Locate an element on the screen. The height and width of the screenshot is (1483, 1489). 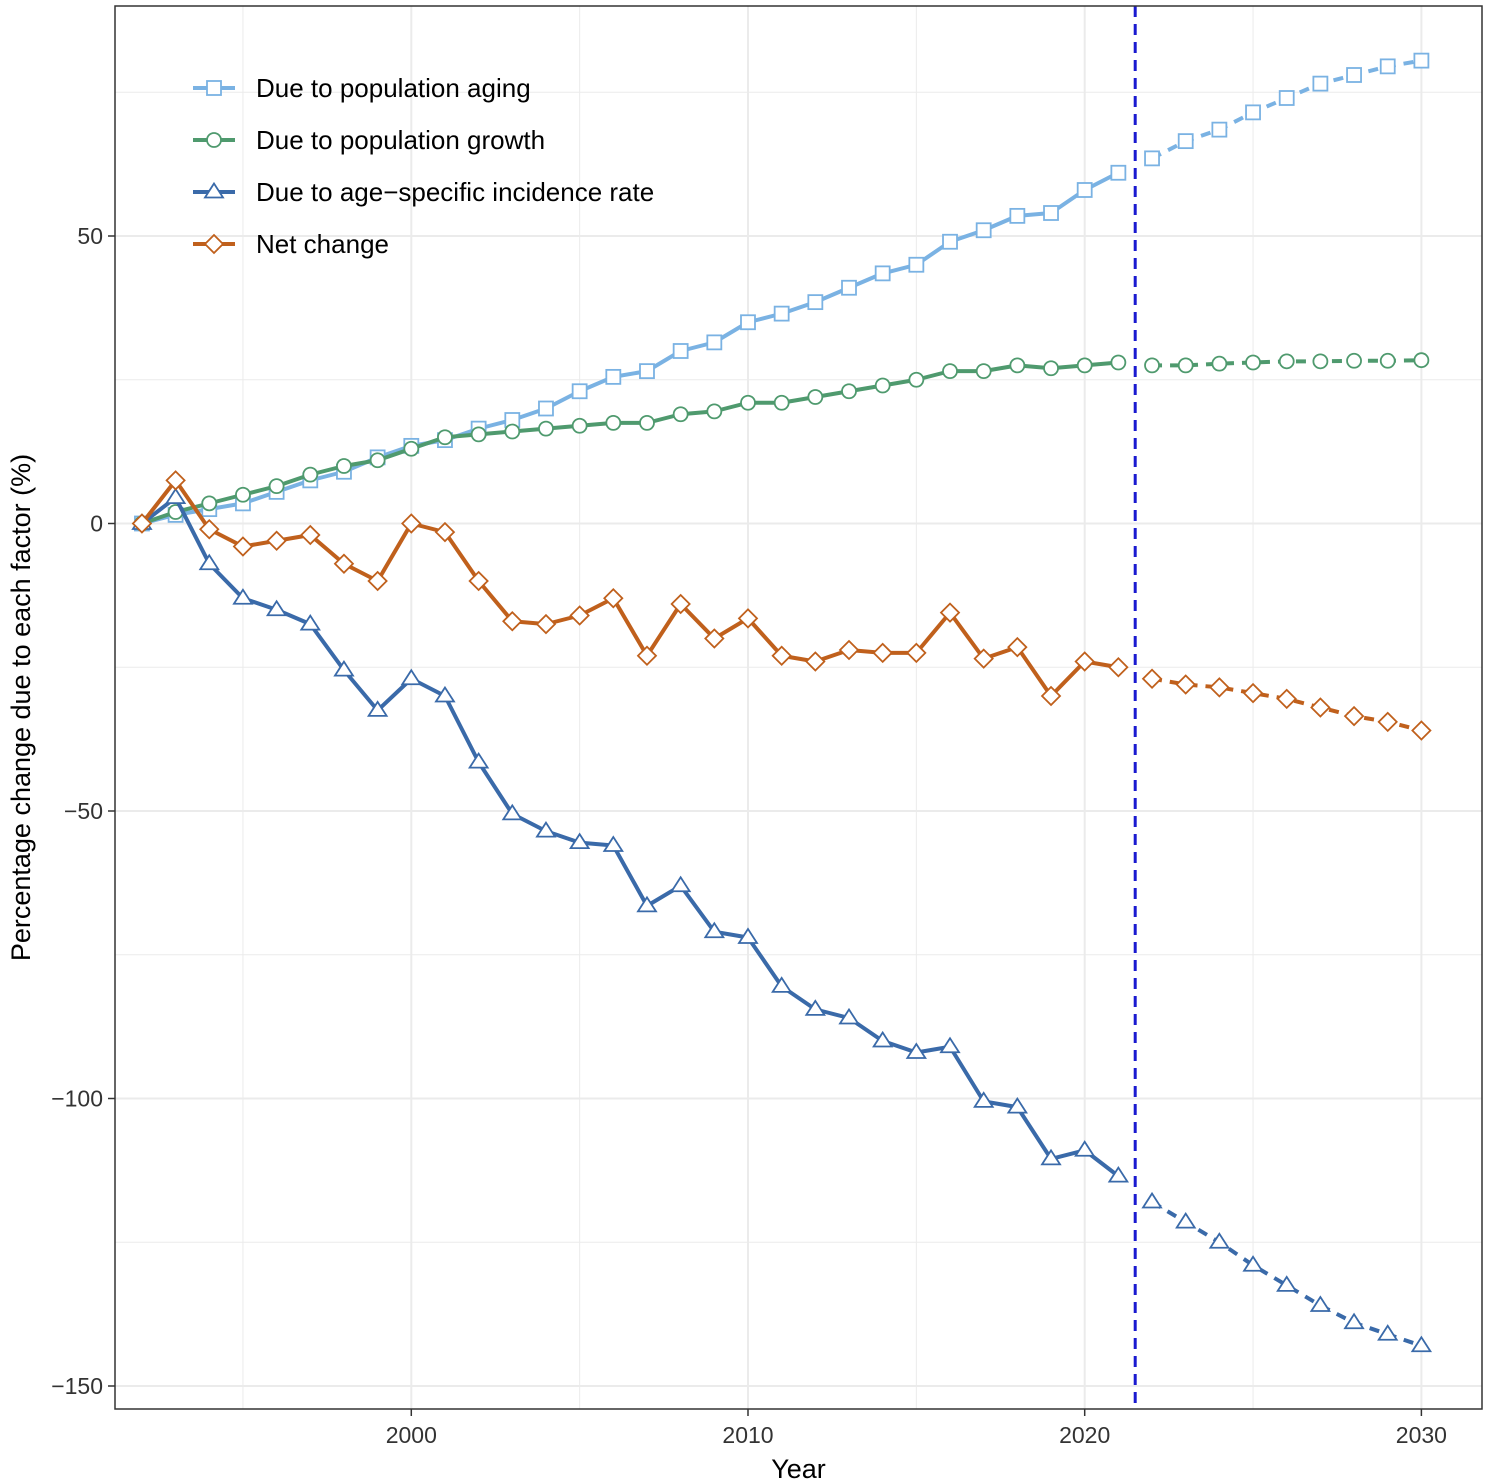
y-axis-title: Percentage change due to each factor (%) is located at coordinates (21, 707).